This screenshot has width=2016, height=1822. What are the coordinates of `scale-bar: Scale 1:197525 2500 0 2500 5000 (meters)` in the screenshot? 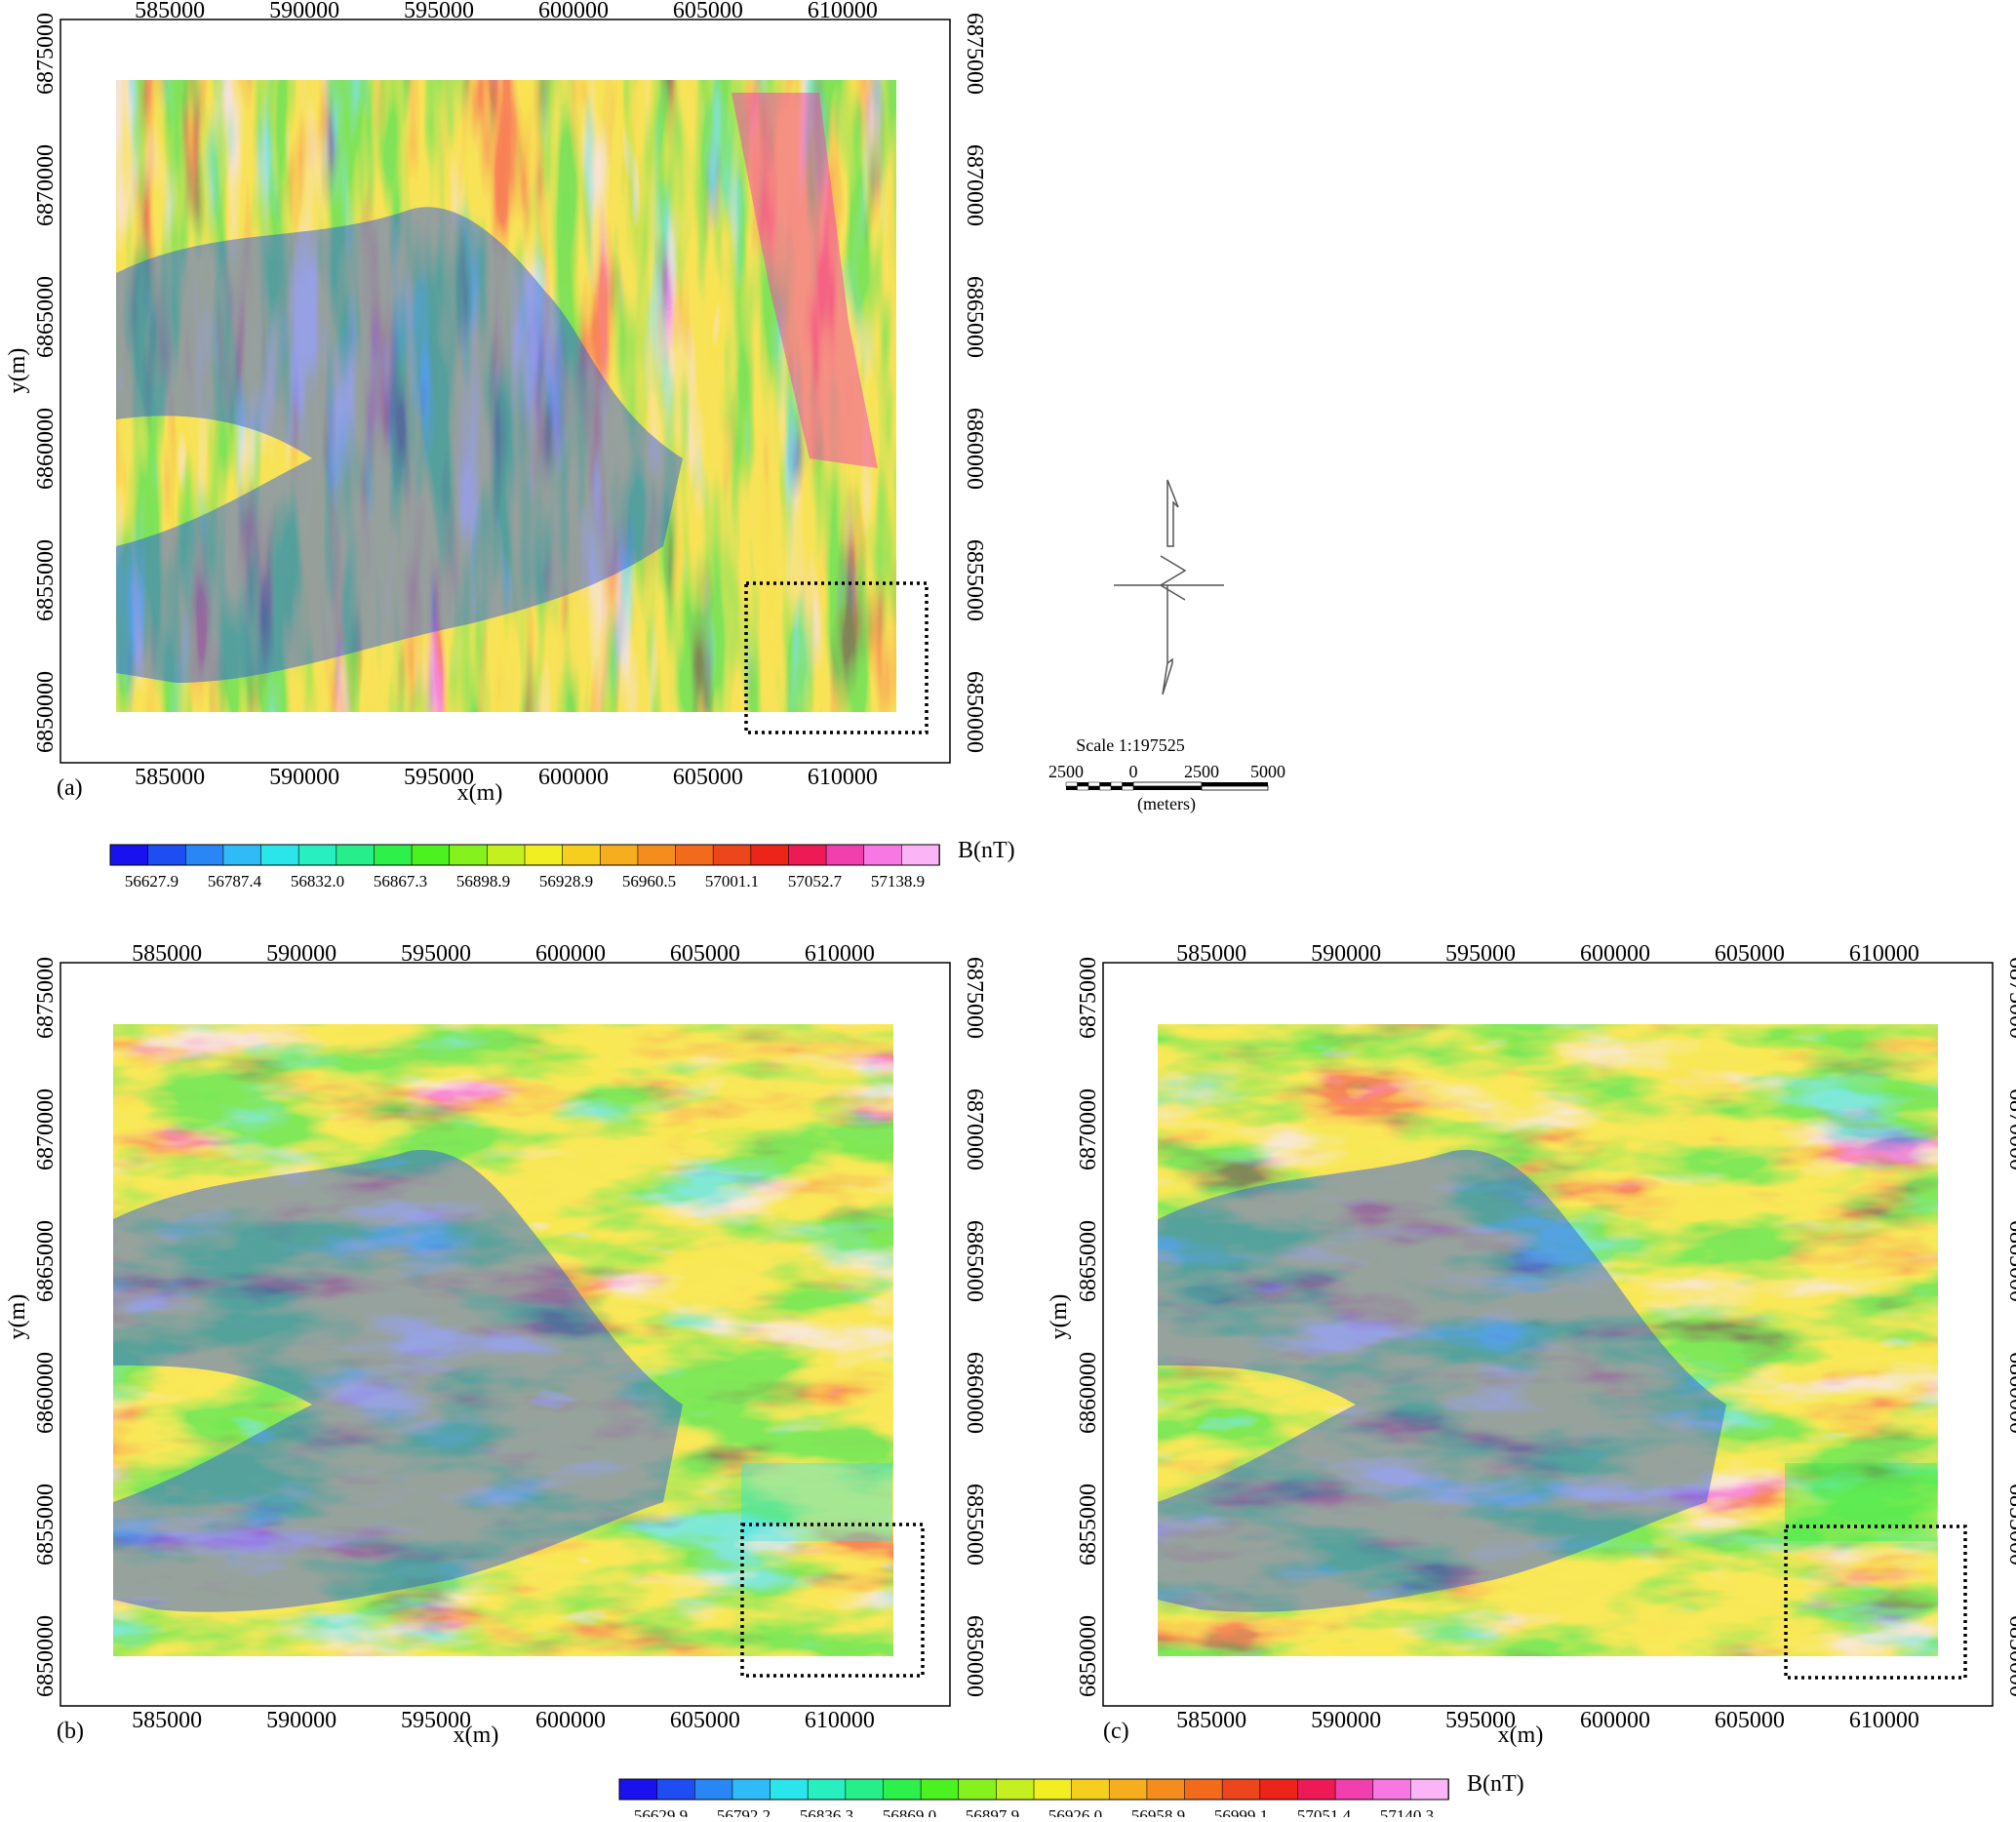 It's located at (1167, 774).